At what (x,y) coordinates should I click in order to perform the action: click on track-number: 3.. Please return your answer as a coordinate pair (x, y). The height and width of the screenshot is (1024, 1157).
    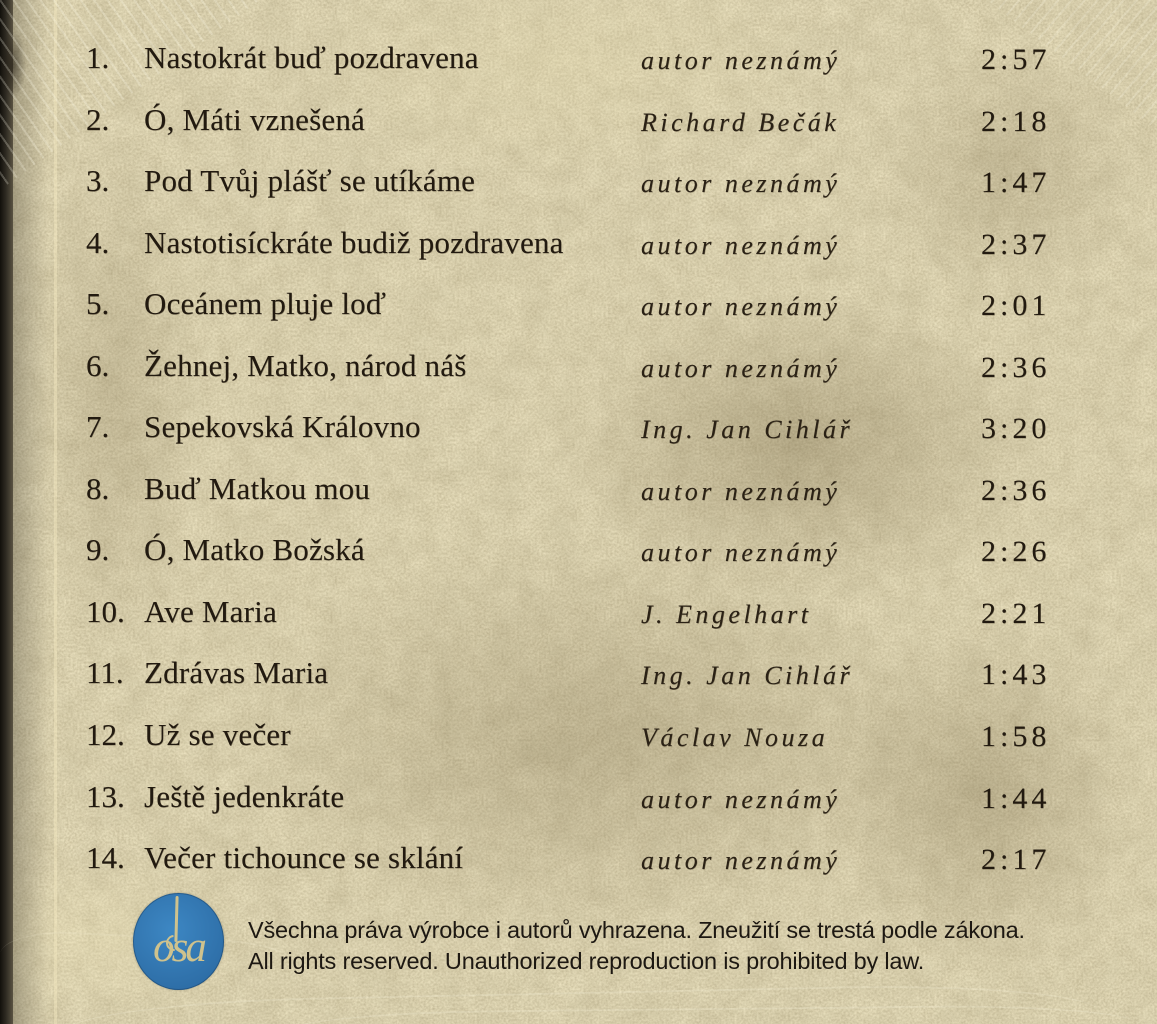
    Looking at the image, I should click on (98, 181).